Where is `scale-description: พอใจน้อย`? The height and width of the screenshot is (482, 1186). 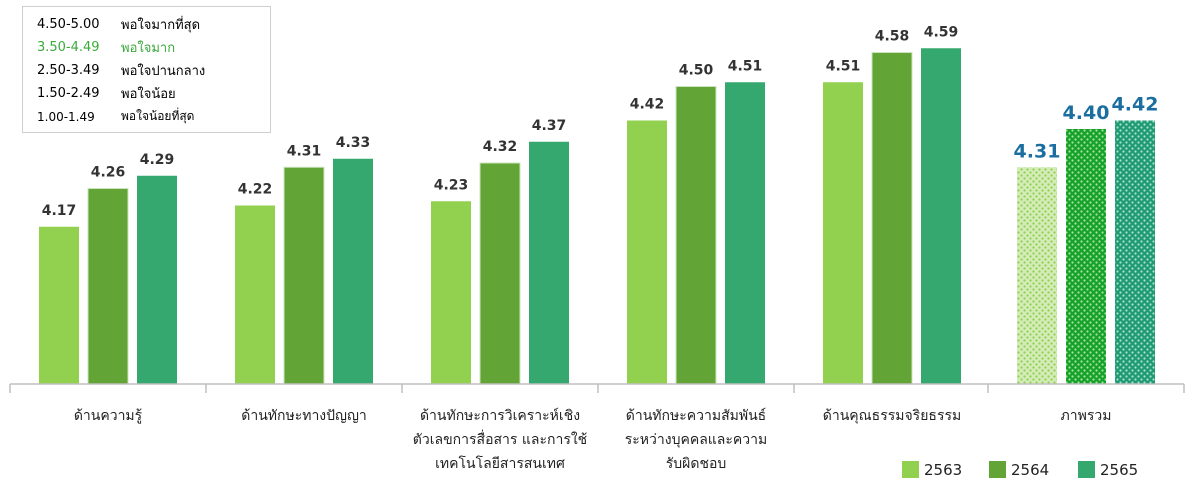
scale-description: พอใจน้อย is located at coordinates (148, 94).